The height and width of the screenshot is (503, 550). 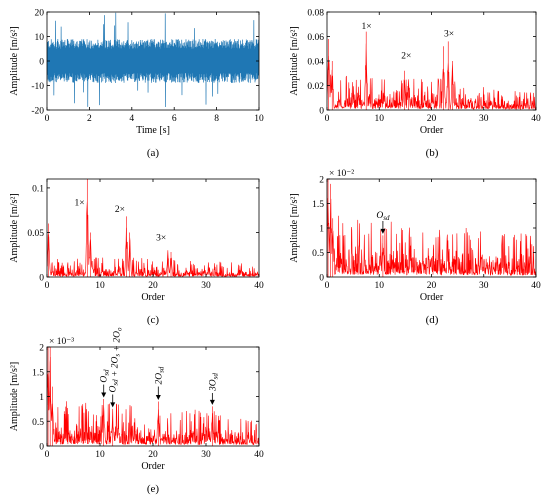 What do you see at coordinates (41, 279) in the screenshot?
I see `y-tick-label-c: 0` at bounding box center [41, 279].